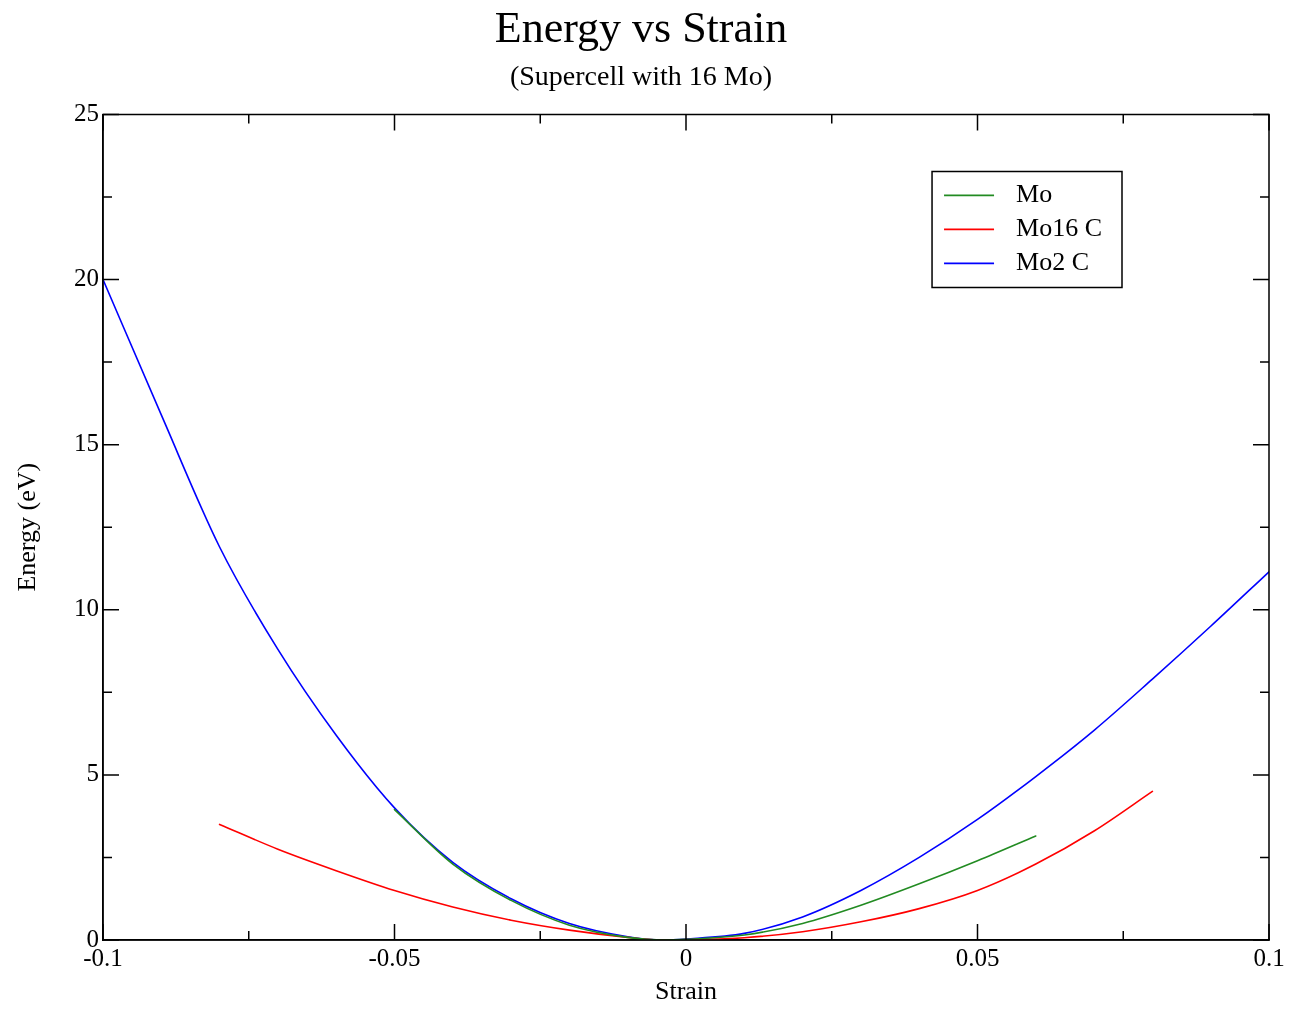  What do you see at coordinates (1059, 228) in the screenshot?
I see `legend-label: Mo16 C` at bounding box center [1059, 228].